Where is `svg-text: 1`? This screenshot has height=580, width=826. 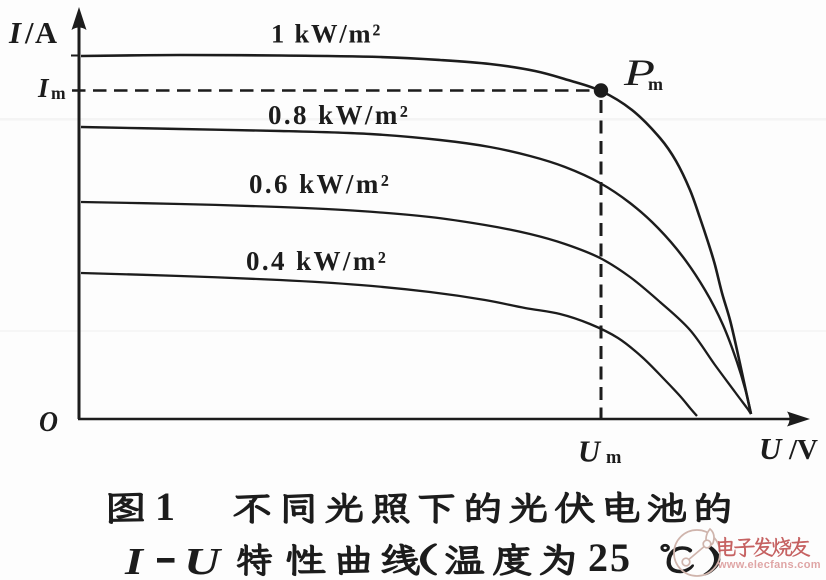
svg-text: 1 is located at coordinates (165, 506).